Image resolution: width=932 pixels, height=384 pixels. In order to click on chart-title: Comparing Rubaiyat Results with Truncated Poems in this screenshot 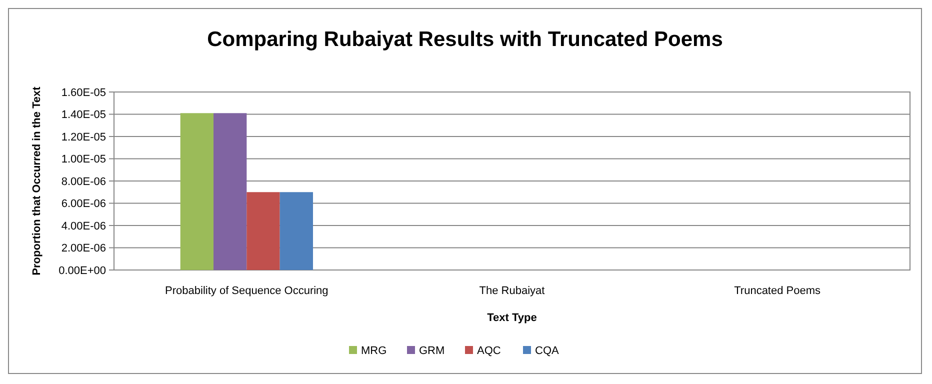, I will do `click(465, 39)`.